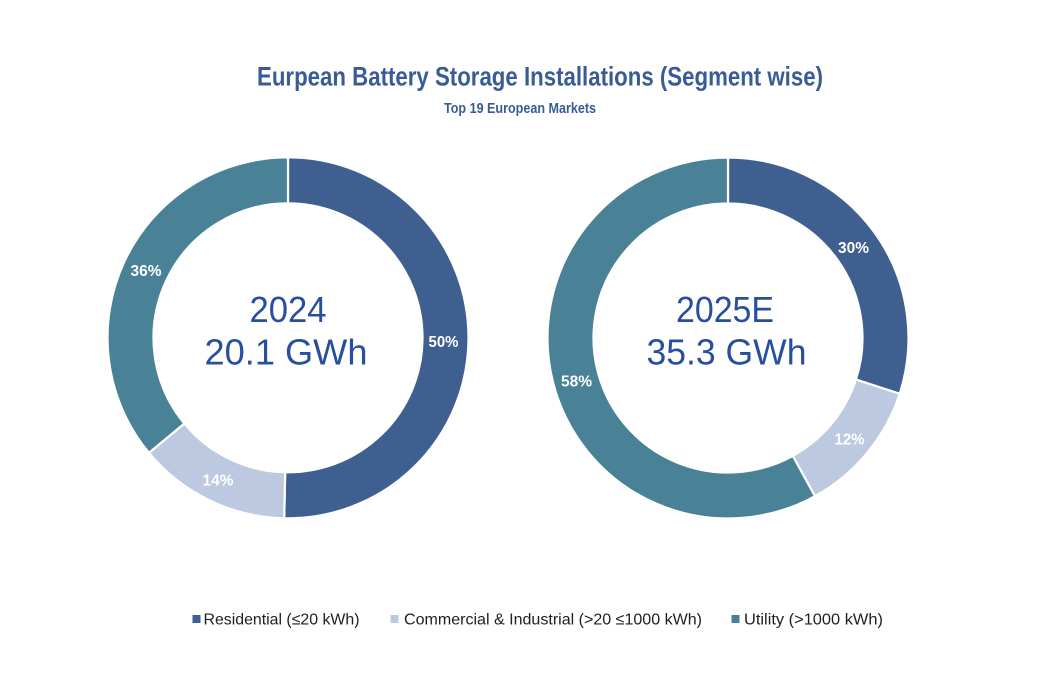 Image resolution: width=1042 pixels, height=688 pixels. Describe the element at coordinates (725, 309) in the screenshot. I see `svg-text: 2025E` at that location.